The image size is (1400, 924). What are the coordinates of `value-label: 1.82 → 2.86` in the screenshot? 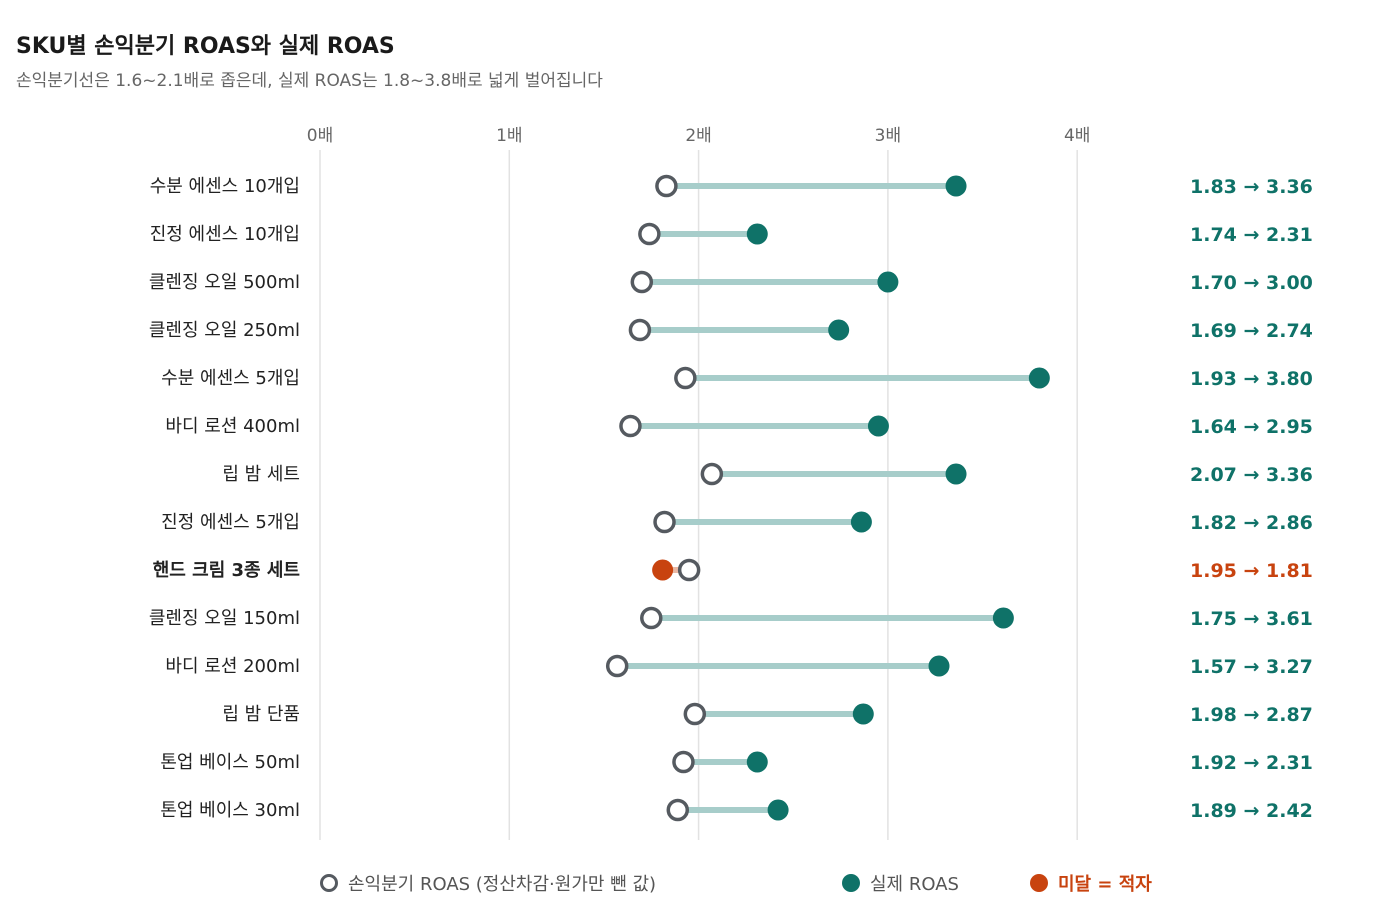 It's located at (1251, 523).